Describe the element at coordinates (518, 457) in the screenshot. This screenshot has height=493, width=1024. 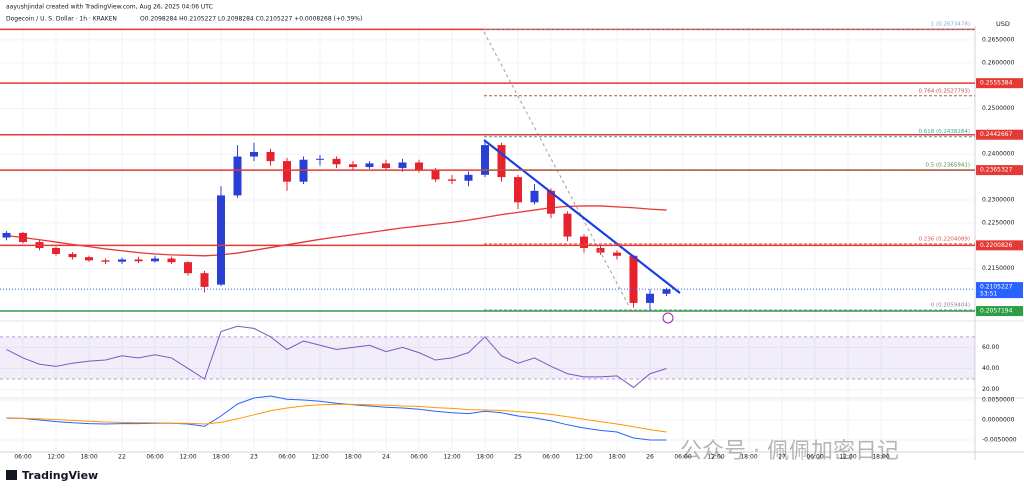
I see `x-tick-label: 25` at that location.